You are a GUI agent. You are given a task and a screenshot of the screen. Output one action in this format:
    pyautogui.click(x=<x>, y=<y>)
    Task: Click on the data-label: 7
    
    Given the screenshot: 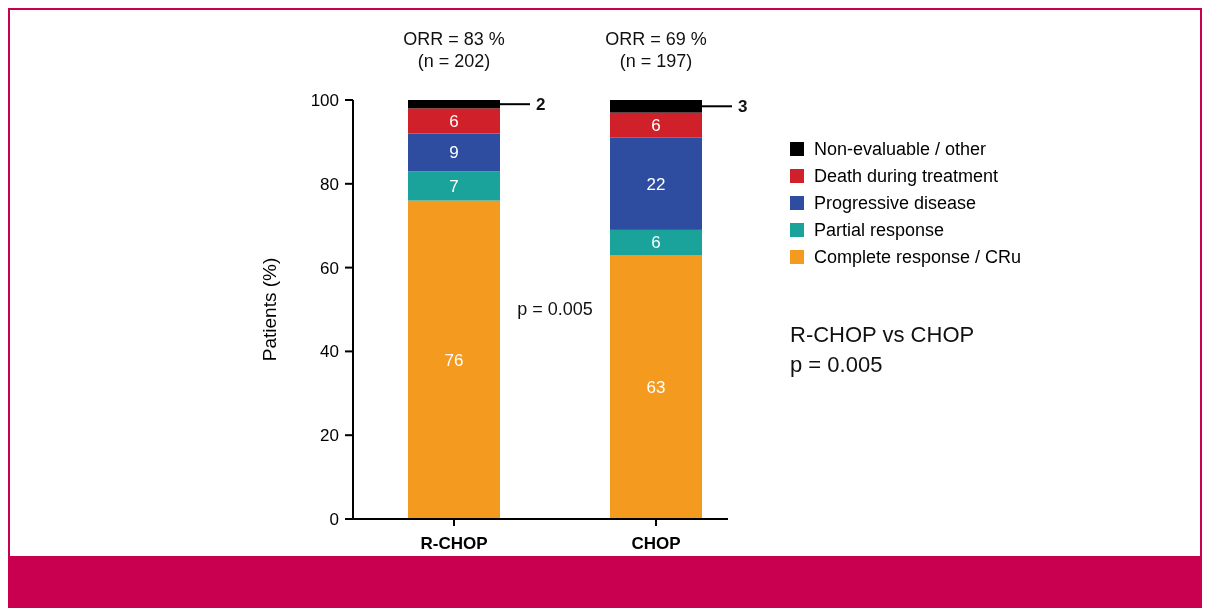 What is the action you would take?
    pyautogui.click(x=454, y=186)
    